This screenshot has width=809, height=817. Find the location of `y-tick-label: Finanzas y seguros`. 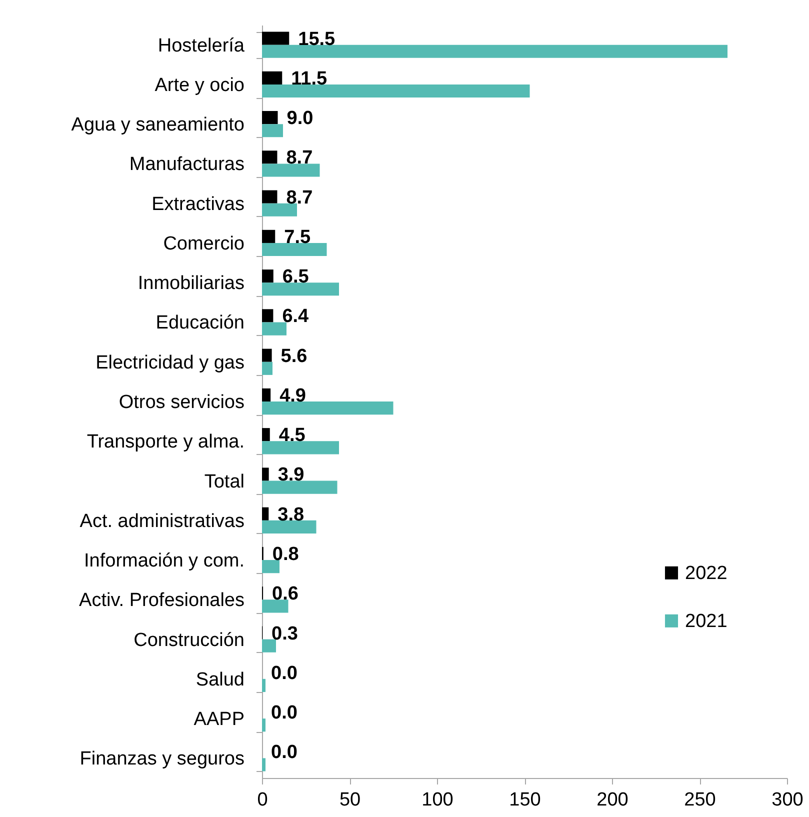

y-tick-label: Finanzas y seguros is located at coordinates (162, 759).